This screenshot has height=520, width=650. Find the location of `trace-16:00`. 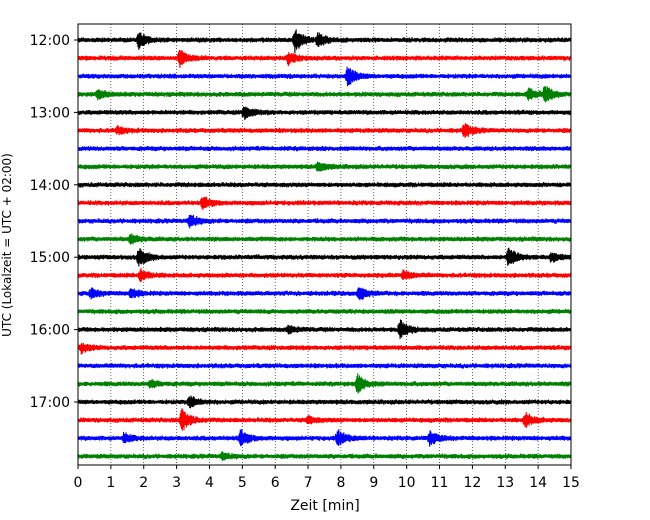

trace-16:00 is located at coordinates (324, 329).